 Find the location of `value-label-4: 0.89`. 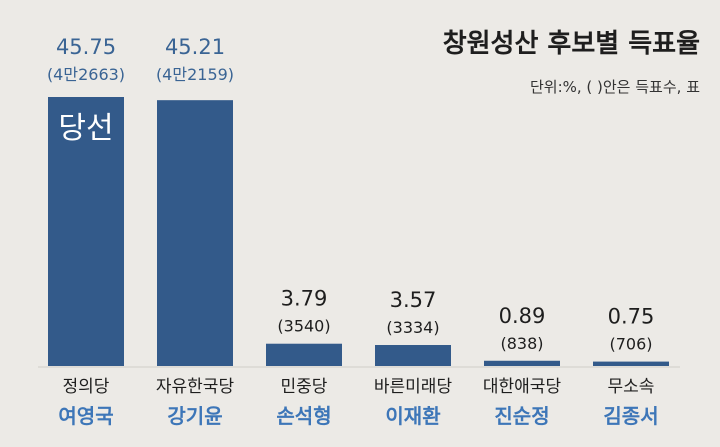

value-label-4: 0.89 is located at coordinates (522, 316).